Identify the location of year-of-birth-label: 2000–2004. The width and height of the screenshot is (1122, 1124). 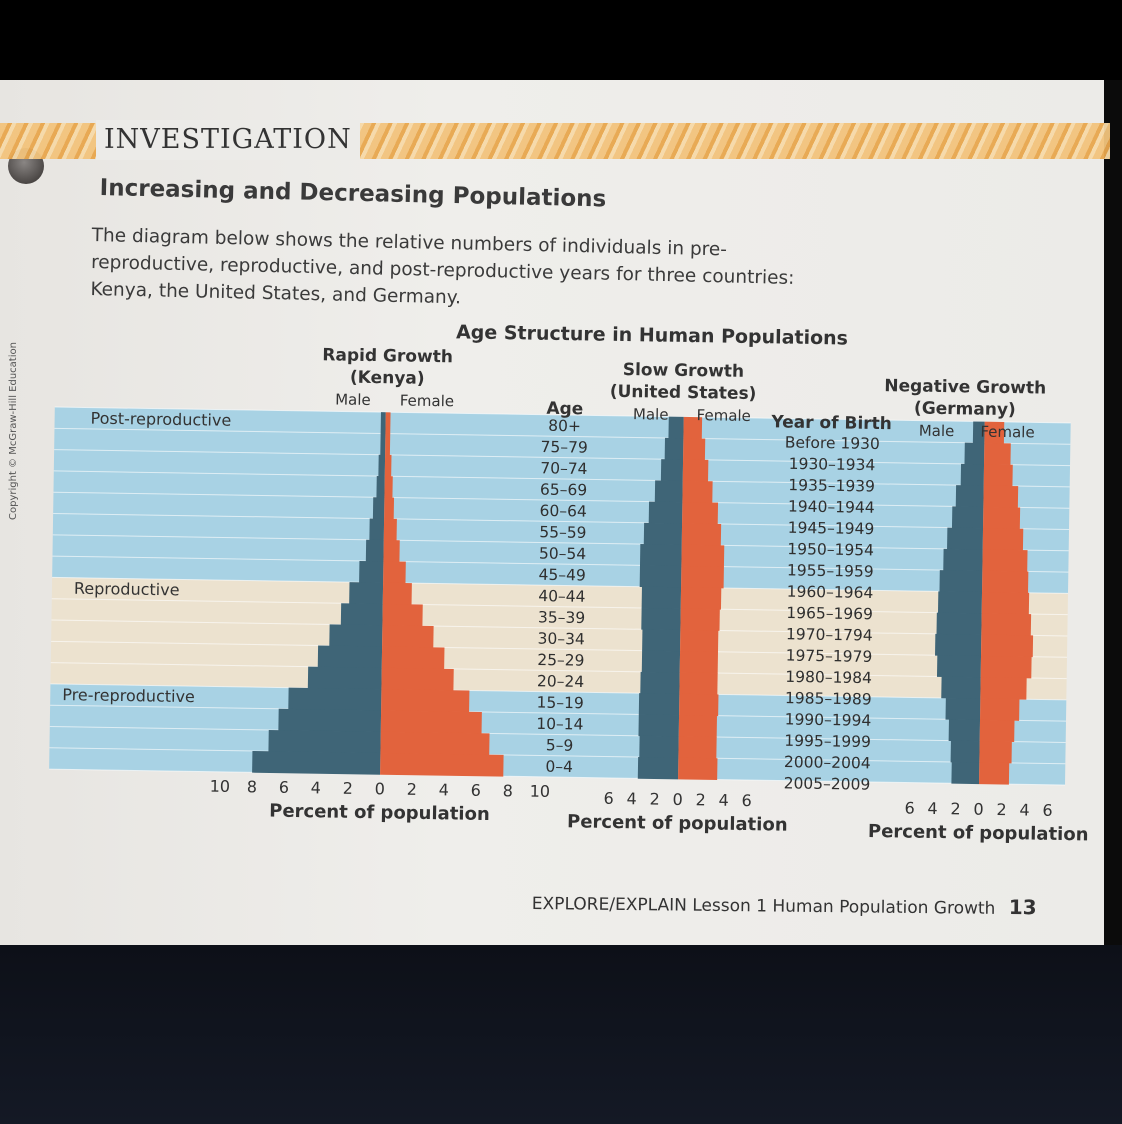
(827, 762).